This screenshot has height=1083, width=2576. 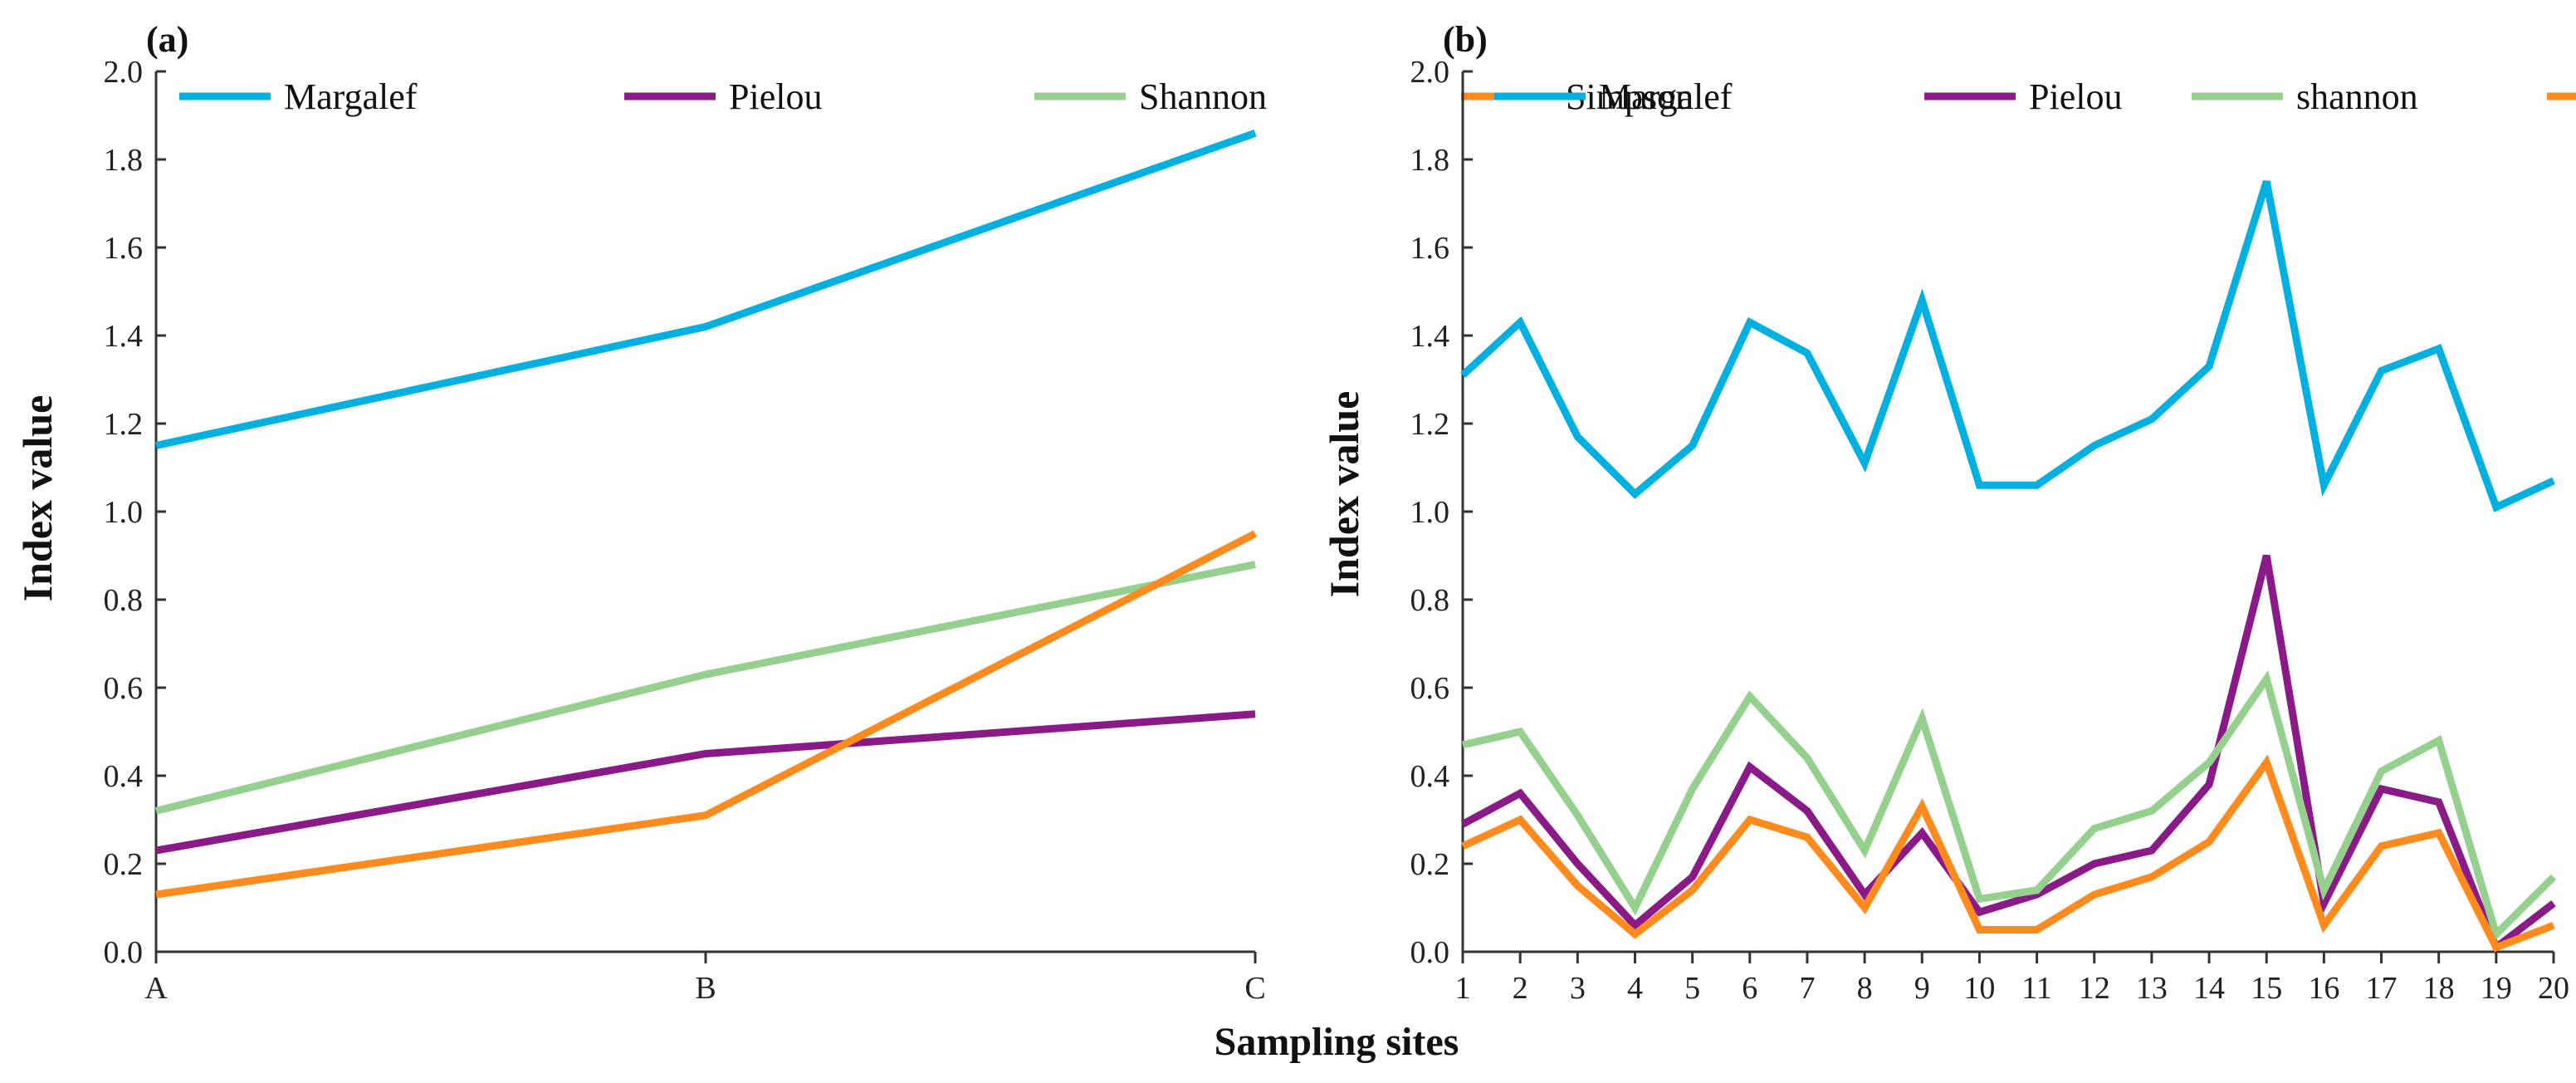 I want to click on legend-label-shannon: Shannon, so click(x=1203, y=96).